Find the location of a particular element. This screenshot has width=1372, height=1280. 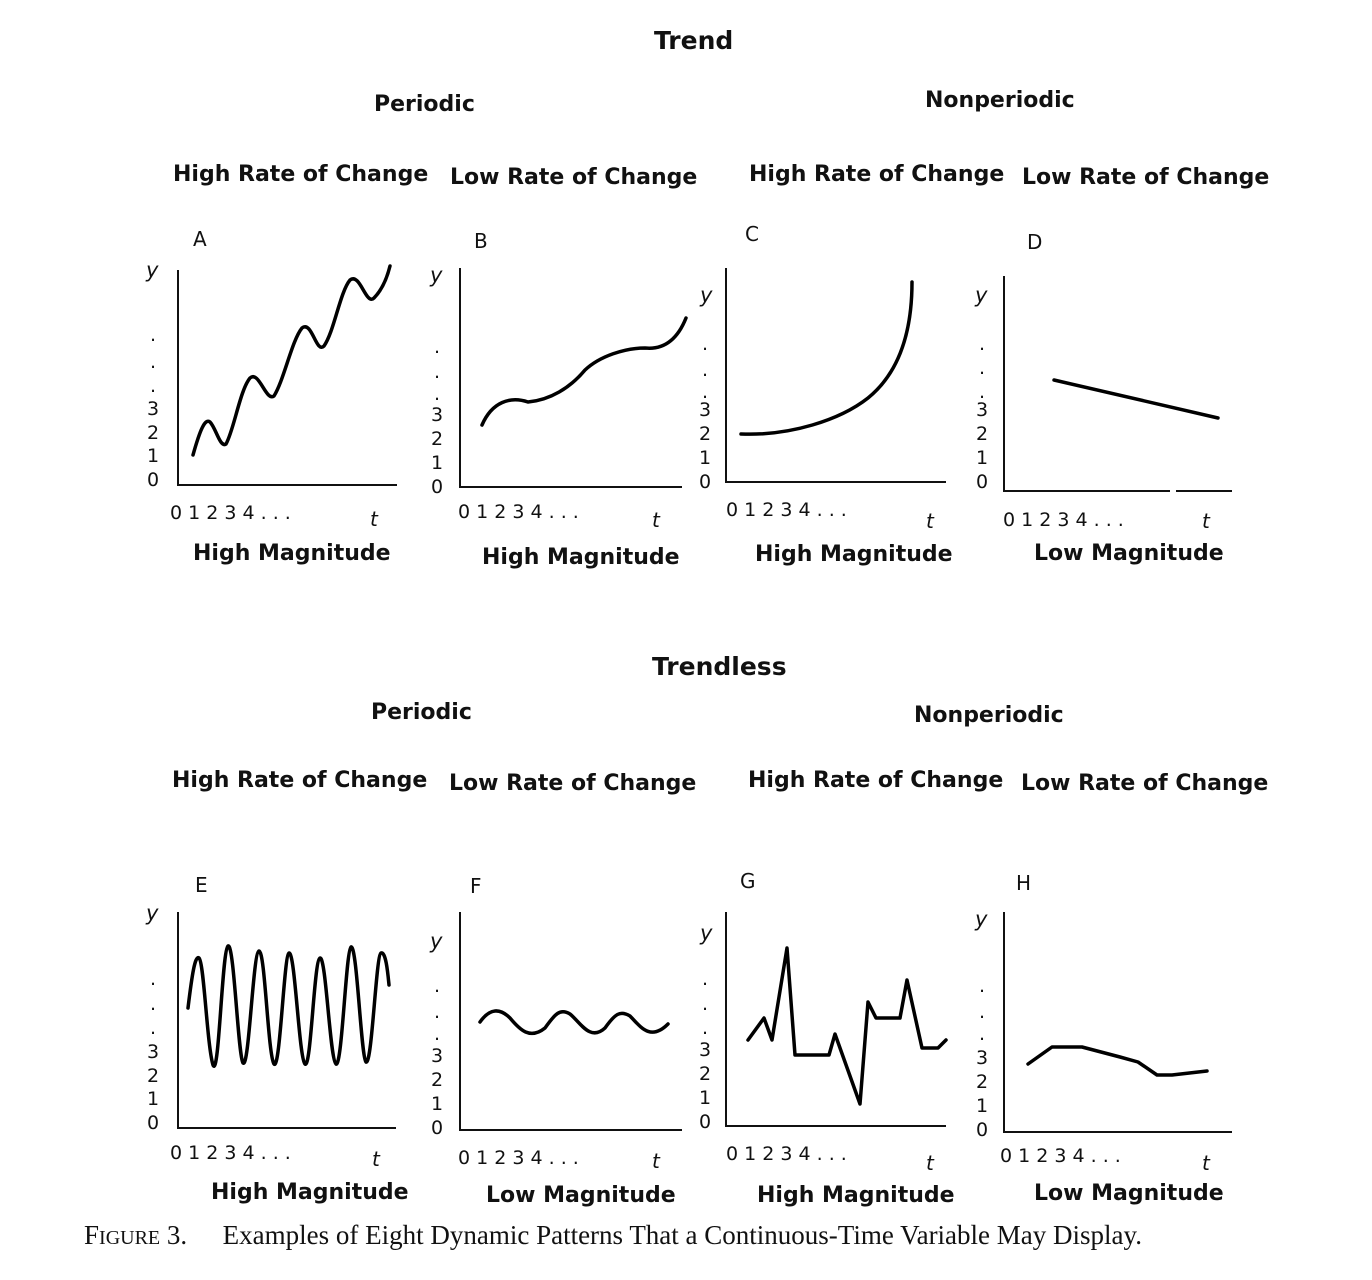

x-ticks-g: 0 1 2 3 4 . . . is located at coordinates (786, 1154).